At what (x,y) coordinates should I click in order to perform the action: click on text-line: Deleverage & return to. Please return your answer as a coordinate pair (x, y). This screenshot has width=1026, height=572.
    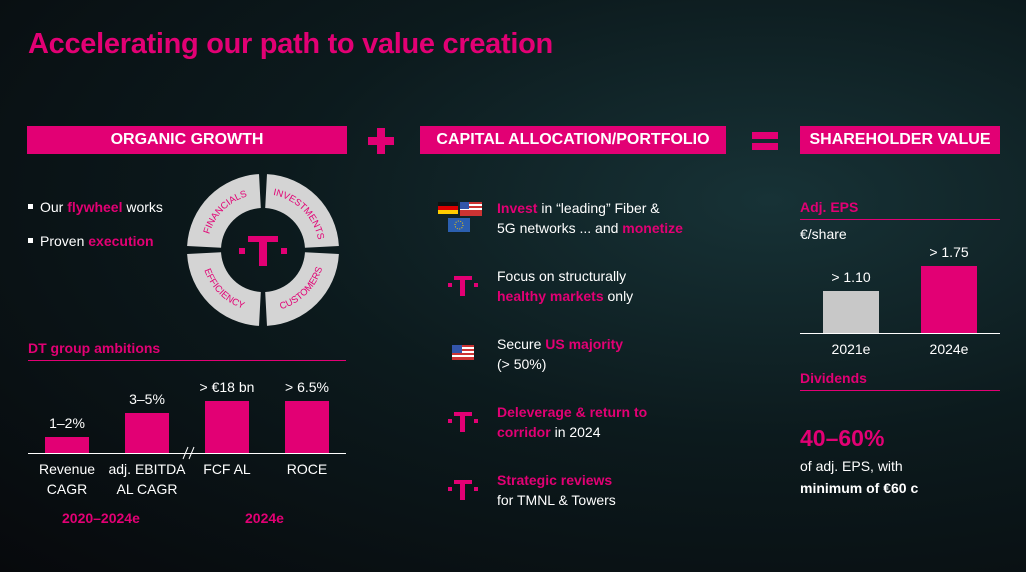
    Looking at the image, I should click on (572, 412).